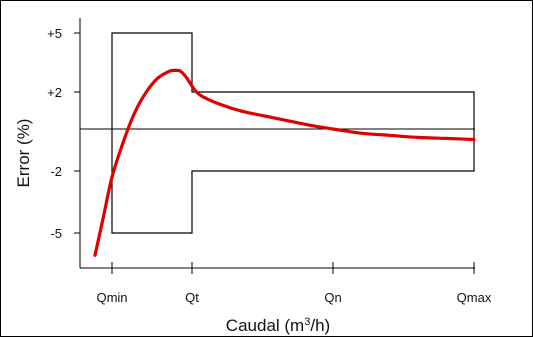 The height and width of the screenshot is (337, 533). Describe the element at coordinates (307, 322) in the screenshot. I see `x-axis-title-superscript: 3` at that location.